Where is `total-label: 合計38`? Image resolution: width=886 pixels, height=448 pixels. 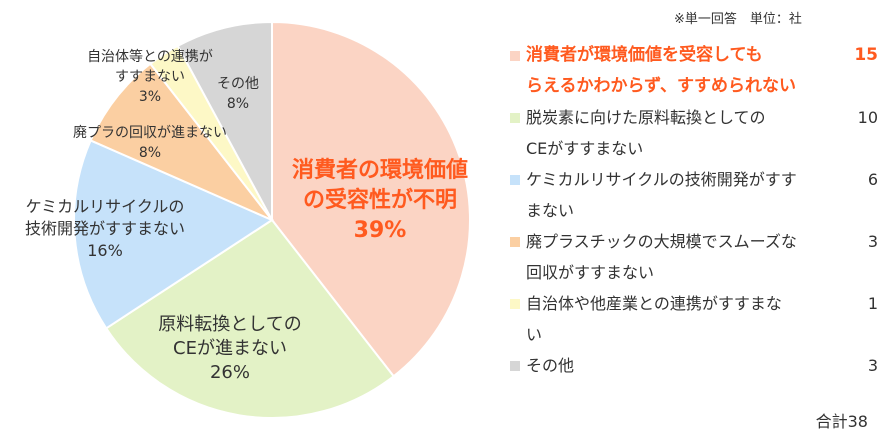
total-label: 合計38 is located at coordinates (841, 421).